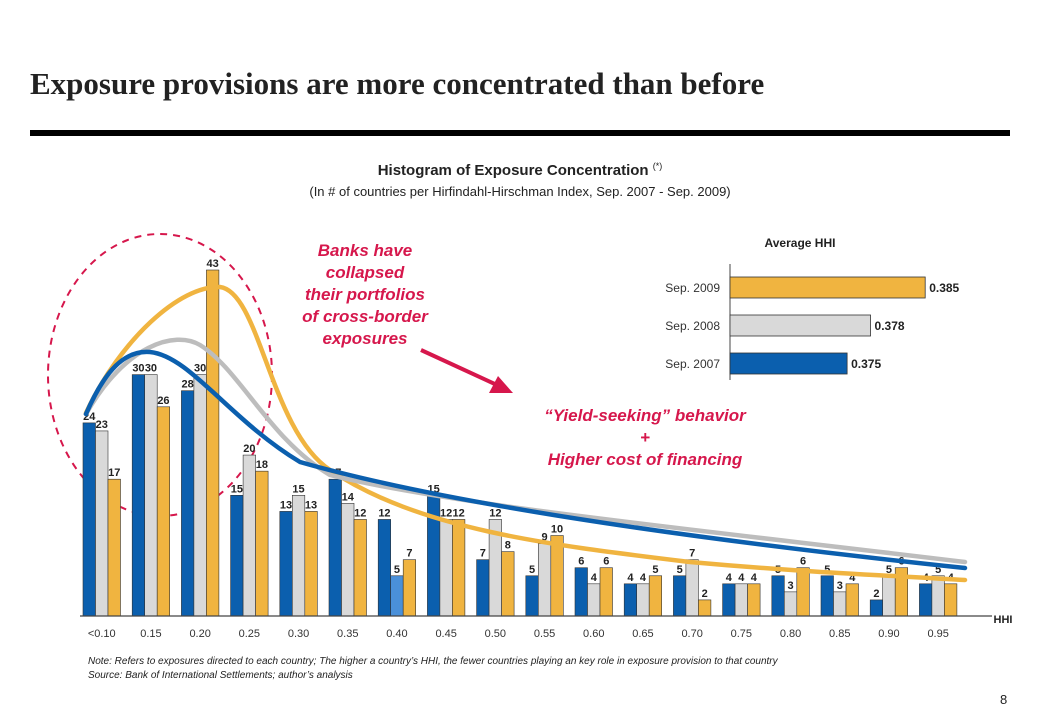 The image size is (1040, 720). Describe the element at coordinates (544, 538) in the screenshot. I see `bar-value-label: 9` at that location.